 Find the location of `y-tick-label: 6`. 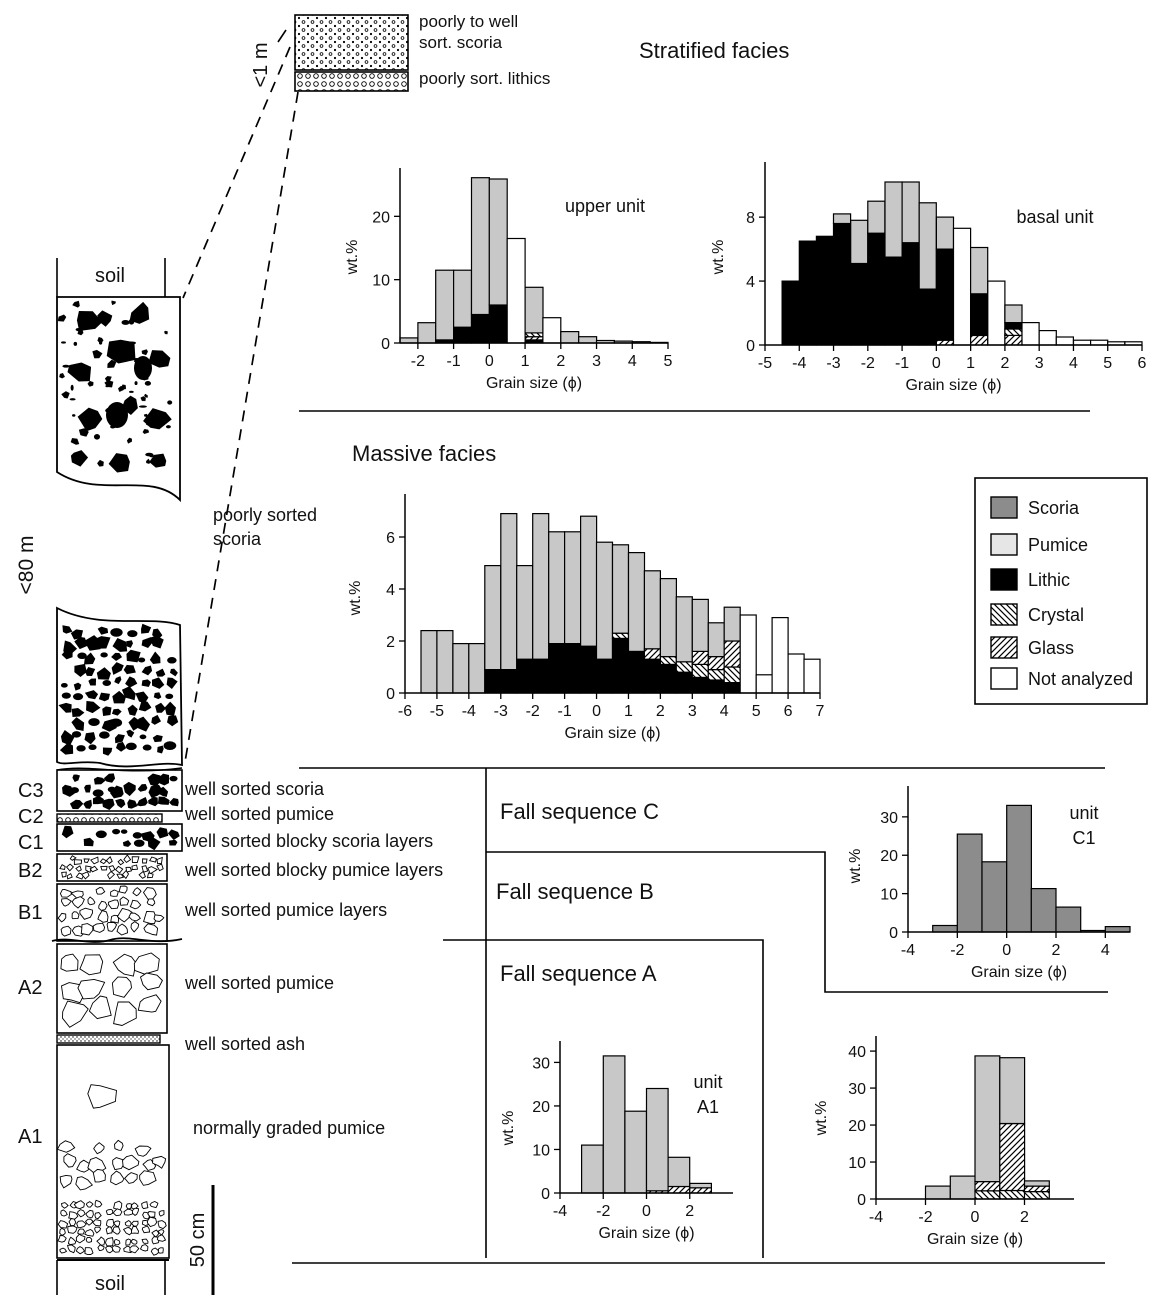

y-tick-label: 6 is located at coordinates (390, 538).